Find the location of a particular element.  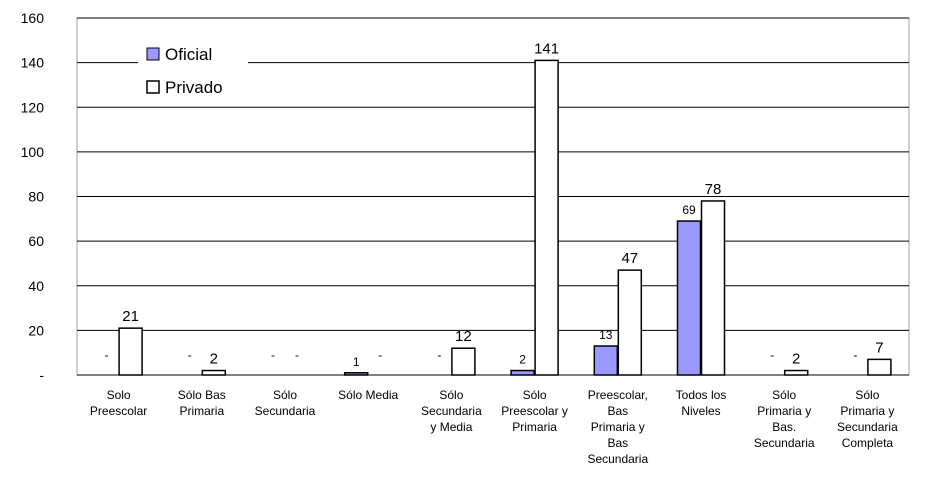

y-tick-label: 60 is located at coordinates (36, 241).